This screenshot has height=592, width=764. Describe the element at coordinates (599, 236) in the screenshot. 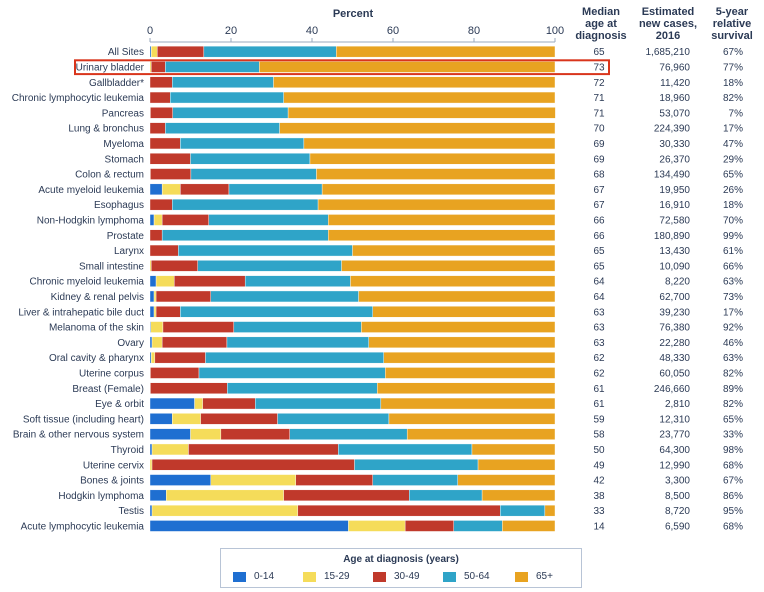

I see `median-age-value: 66` at that location.